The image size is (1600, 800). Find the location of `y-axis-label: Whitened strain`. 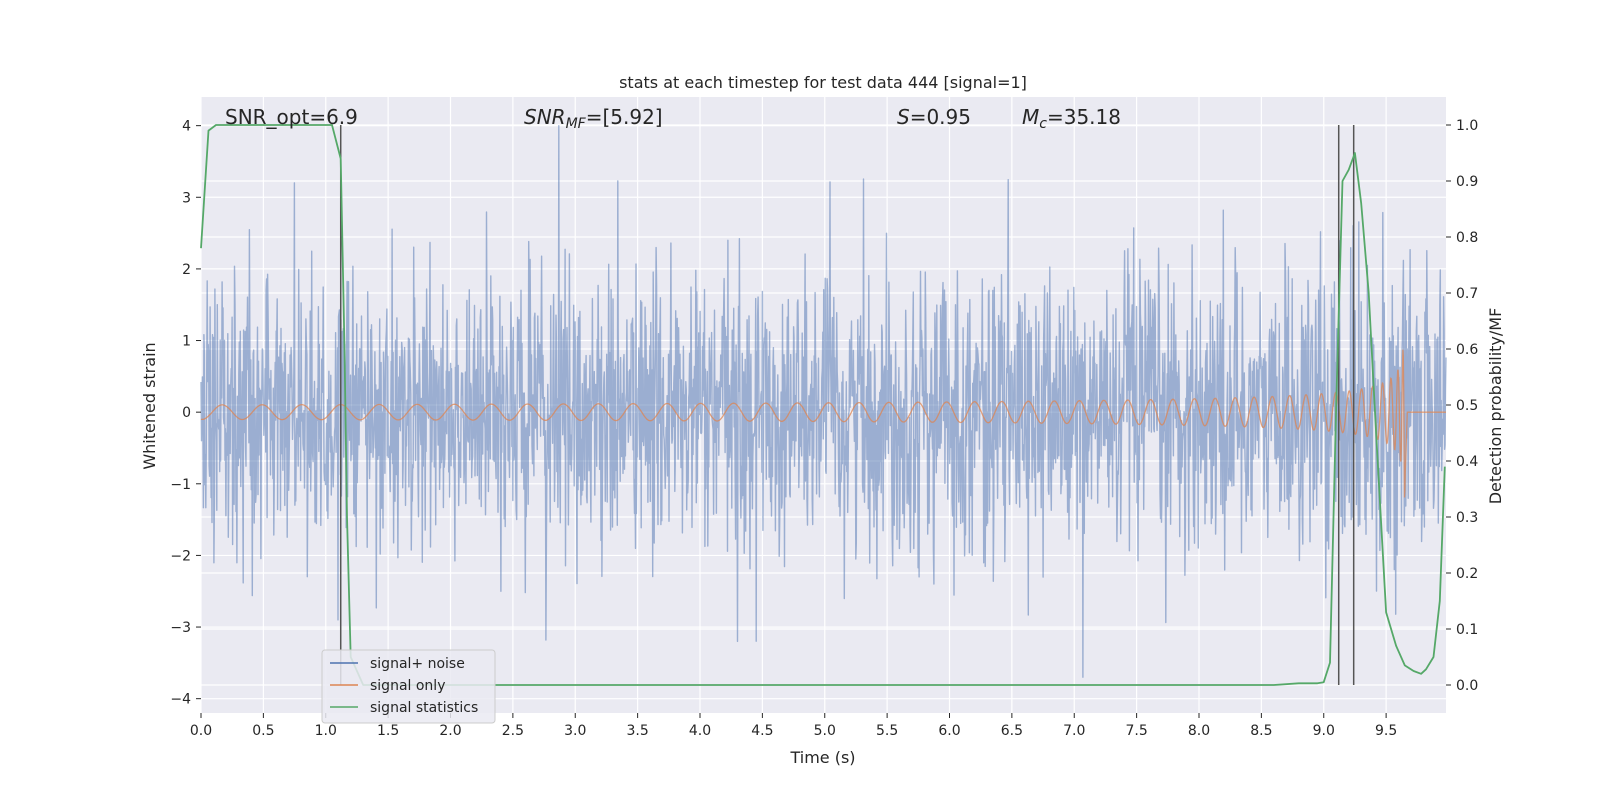

y-axis-label: Whitened strain is located at coordinates (149, 405).